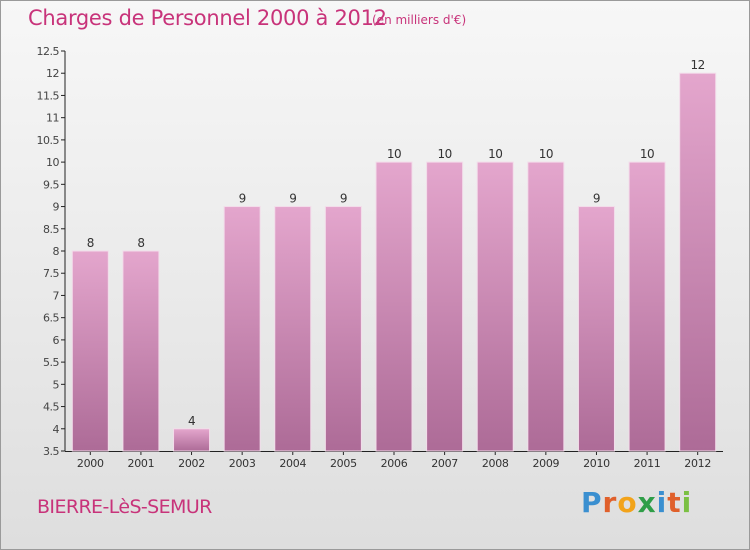  I want to click on logo-letter: r, so click(610, 502).